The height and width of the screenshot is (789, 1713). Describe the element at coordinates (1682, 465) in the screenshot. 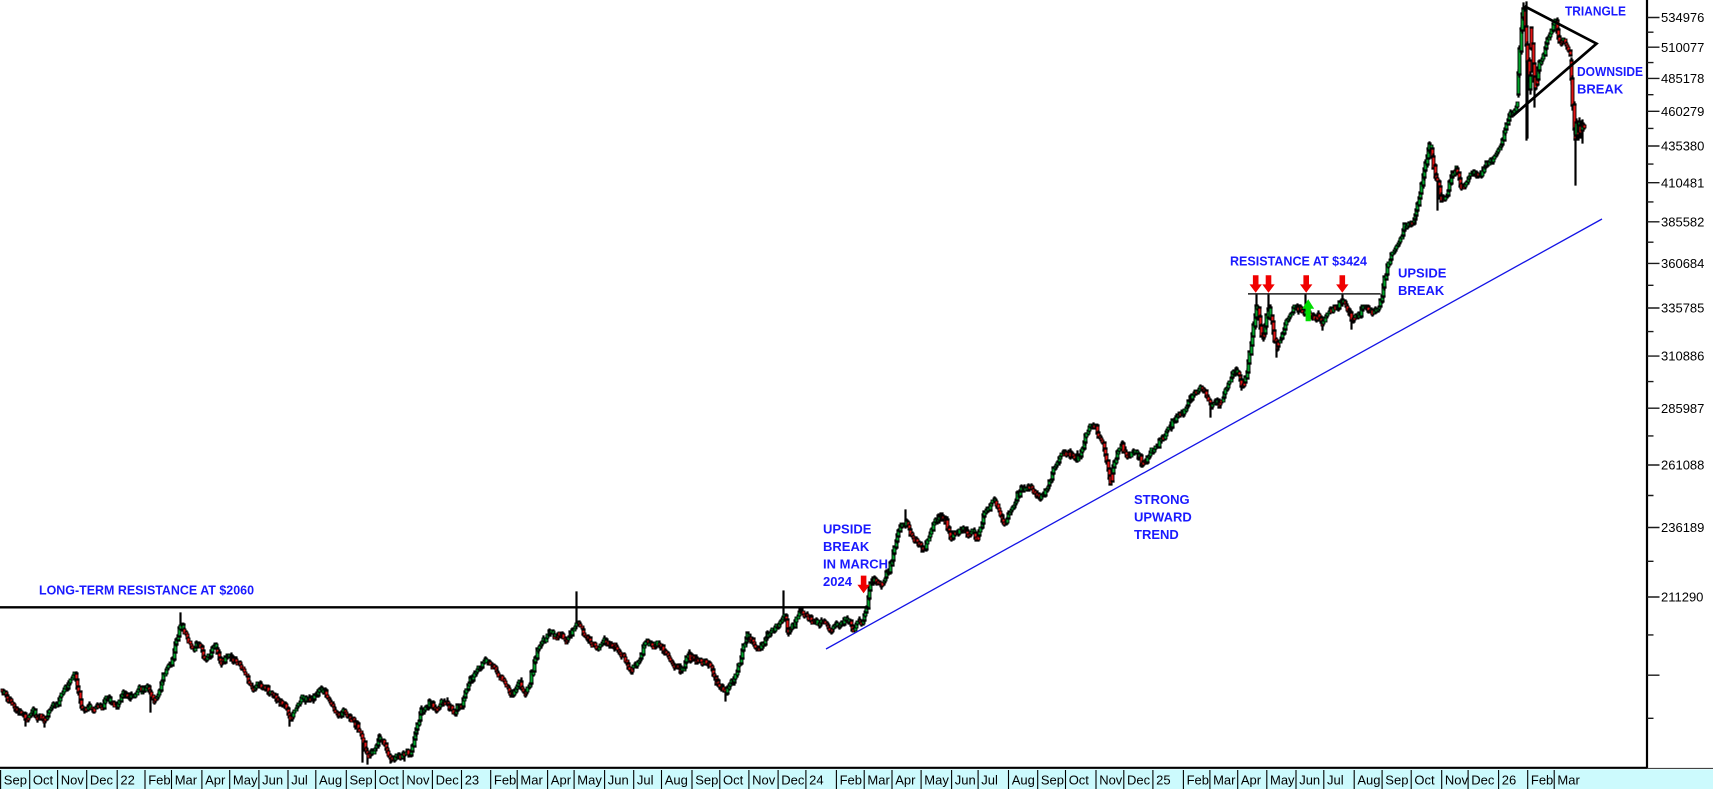

I see `svg-text: 261088` at that location.